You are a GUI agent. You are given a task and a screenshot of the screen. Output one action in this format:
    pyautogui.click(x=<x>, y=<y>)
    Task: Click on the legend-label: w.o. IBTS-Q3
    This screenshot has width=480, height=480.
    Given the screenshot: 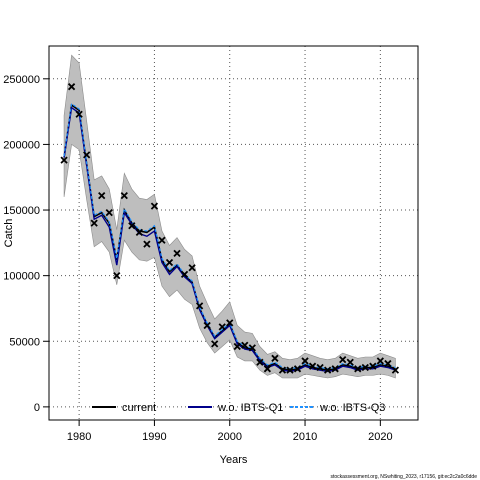 What is the action you would take?
    pyautogui.click(x=352, y=408)
    